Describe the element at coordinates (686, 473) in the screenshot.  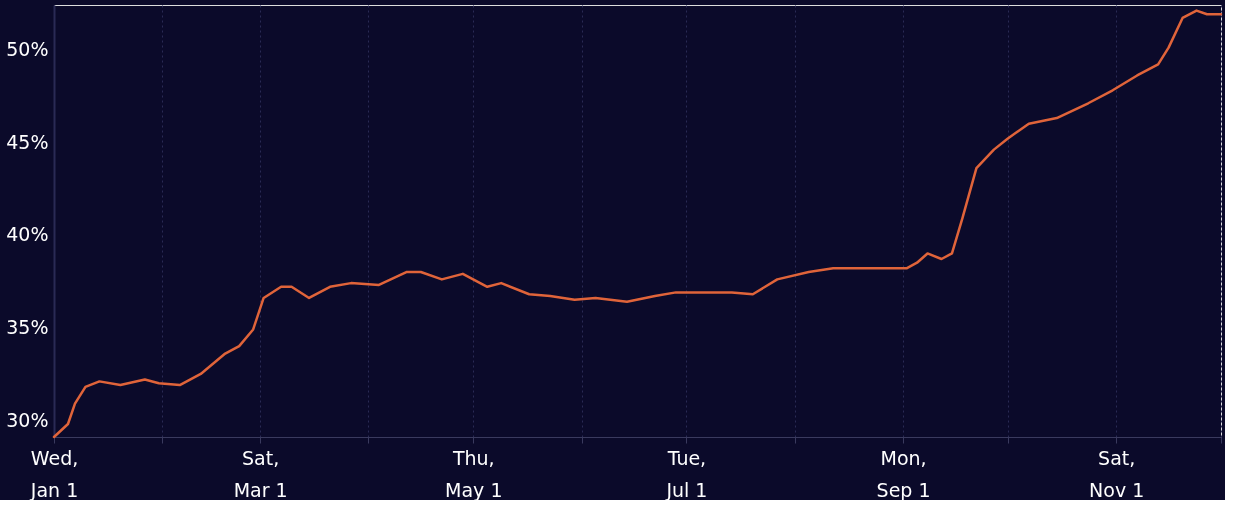
I see `x-tick-label: Tue, Jul 1` at that location.